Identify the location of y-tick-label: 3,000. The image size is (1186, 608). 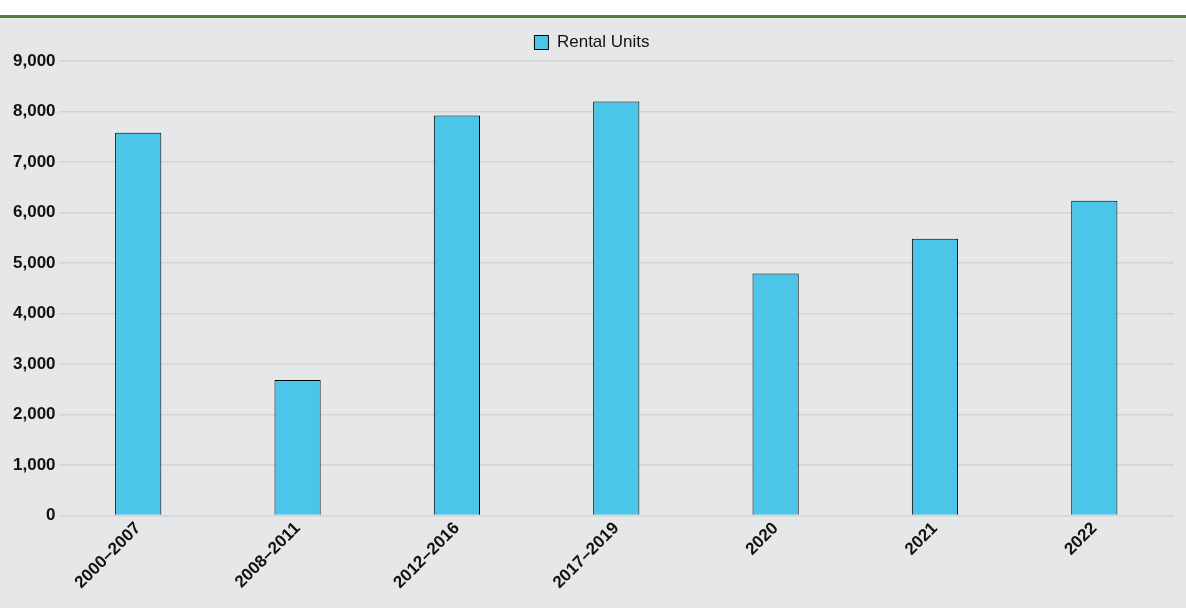
(34, 363).